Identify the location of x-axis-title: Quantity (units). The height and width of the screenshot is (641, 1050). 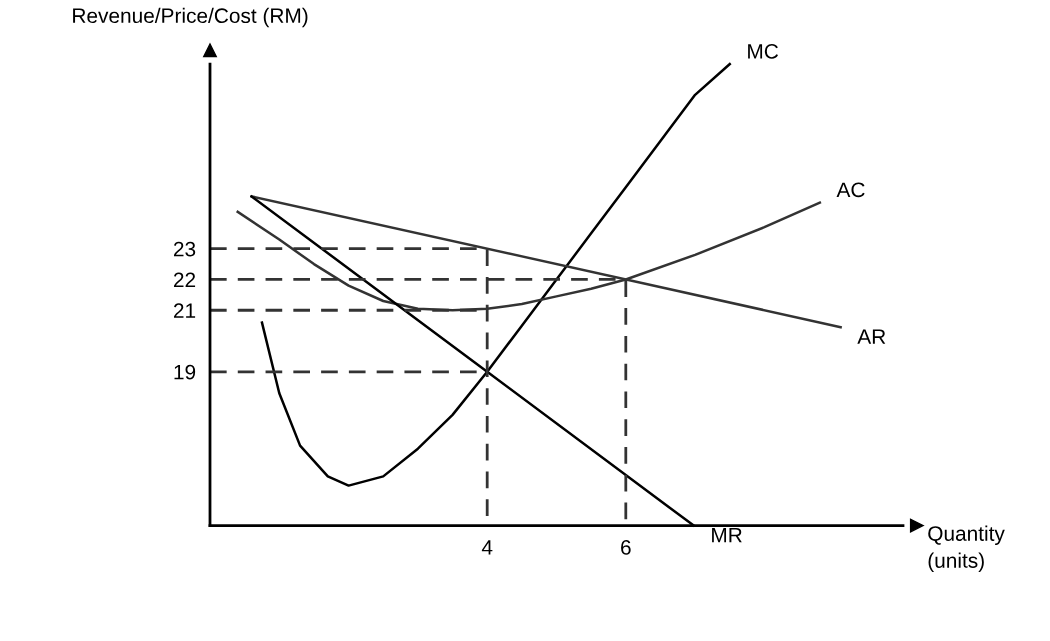
(966, 548).